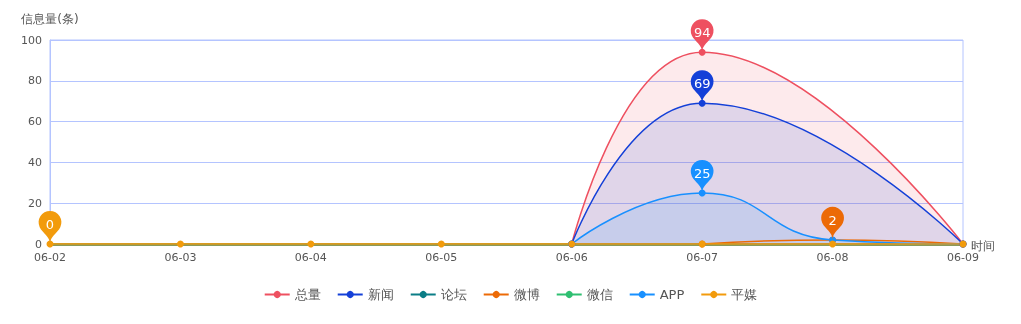 This screenshot has height=324, width=1021. What do you see at coordinates (50, 257) in the screenshot?
I see `x-tick-label: 06-02` at bounding box center [50, 257].